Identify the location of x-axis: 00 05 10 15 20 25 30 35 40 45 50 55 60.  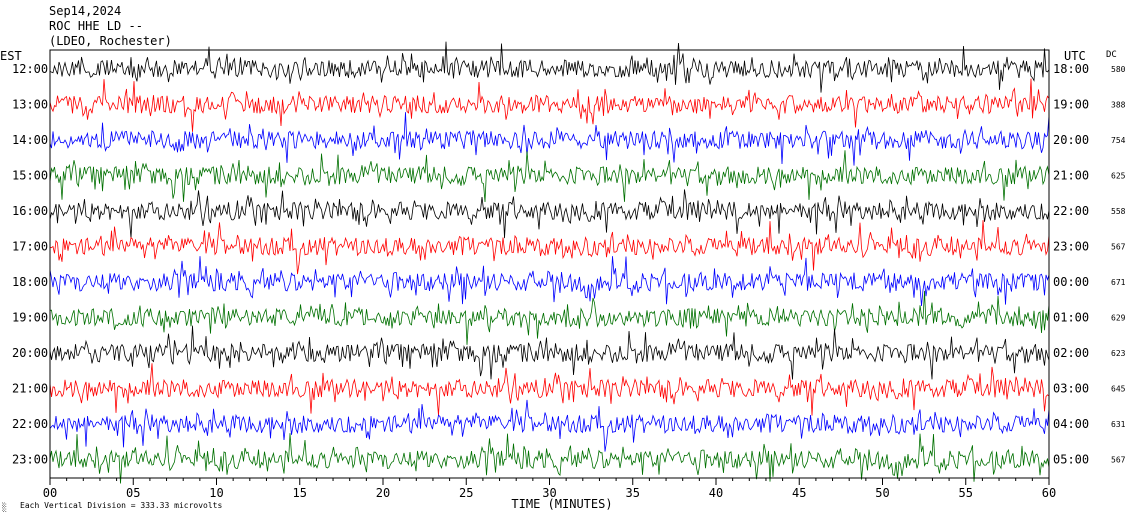
(549, 489).